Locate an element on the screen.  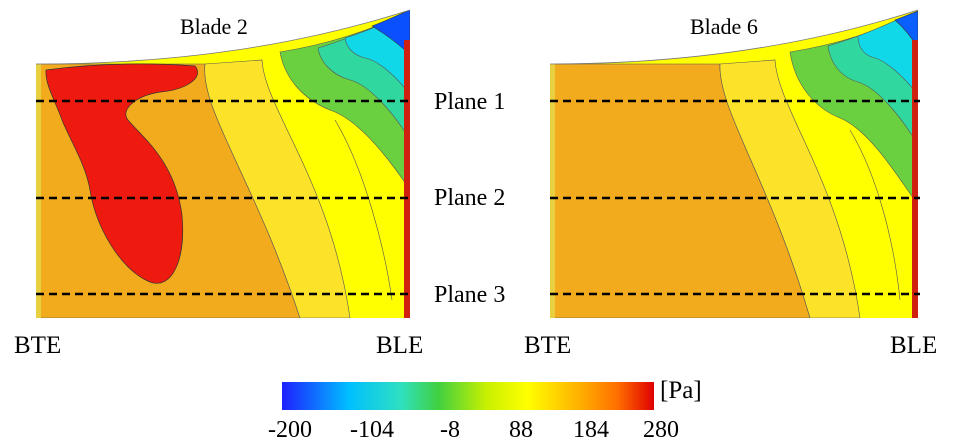
colorbar-unit: [Pa] is located at coordinates (681, 390).